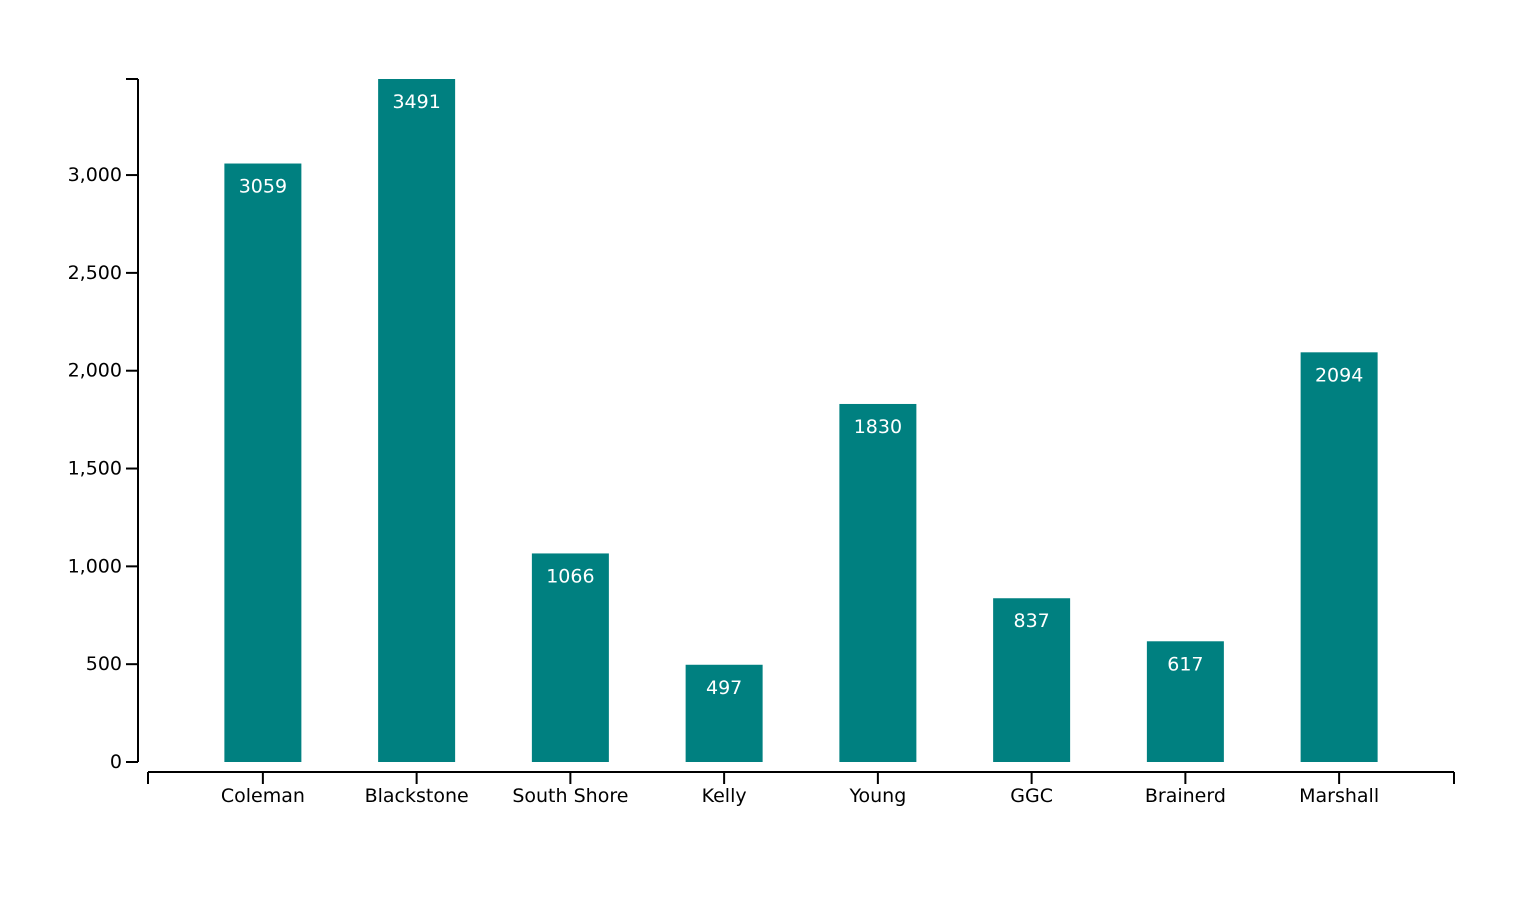 The height and width of the screenshot is (900, 1530). What do you see at coordinates (1339, 375) in the screenshot?
I see `bar-value-label: 2094` at bounding box center [1339, 375].